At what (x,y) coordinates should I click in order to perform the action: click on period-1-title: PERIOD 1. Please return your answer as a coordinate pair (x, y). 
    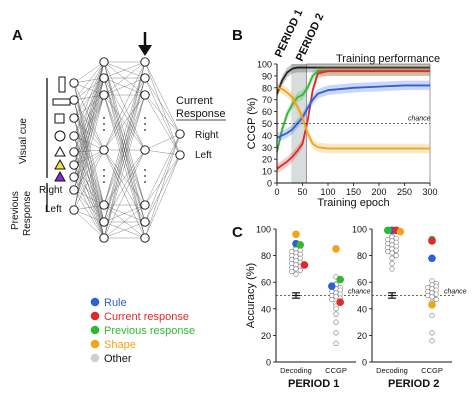
    Looking at the image, I should click on (313, 384).